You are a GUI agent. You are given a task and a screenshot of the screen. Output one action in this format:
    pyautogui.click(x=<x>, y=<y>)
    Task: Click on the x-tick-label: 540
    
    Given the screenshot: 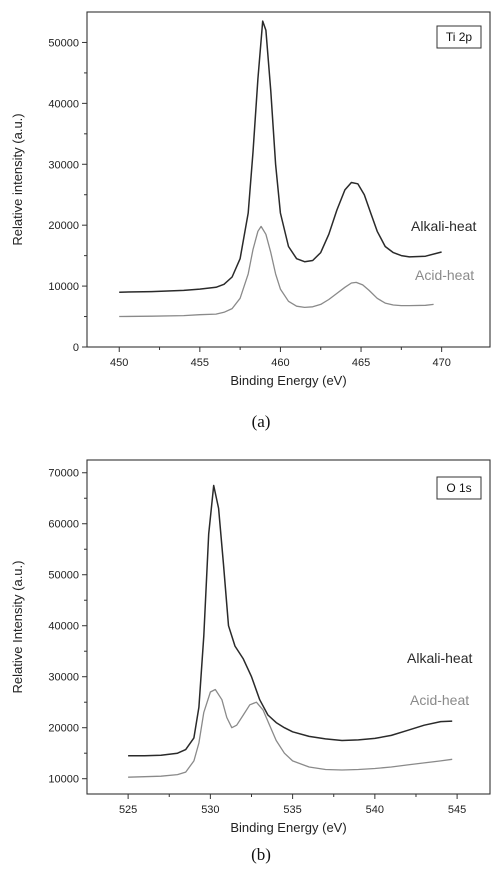 What is the action you would take?
    pyautogui.click(x=375, y=810)
    